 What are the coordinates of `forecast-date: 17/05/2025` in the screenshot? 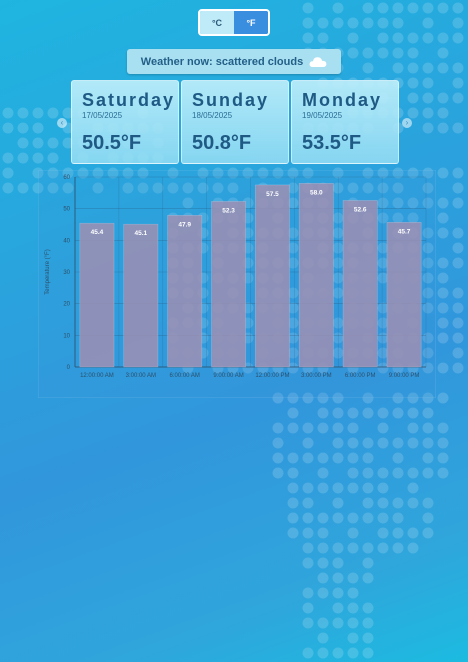 It's located at (102, 115).